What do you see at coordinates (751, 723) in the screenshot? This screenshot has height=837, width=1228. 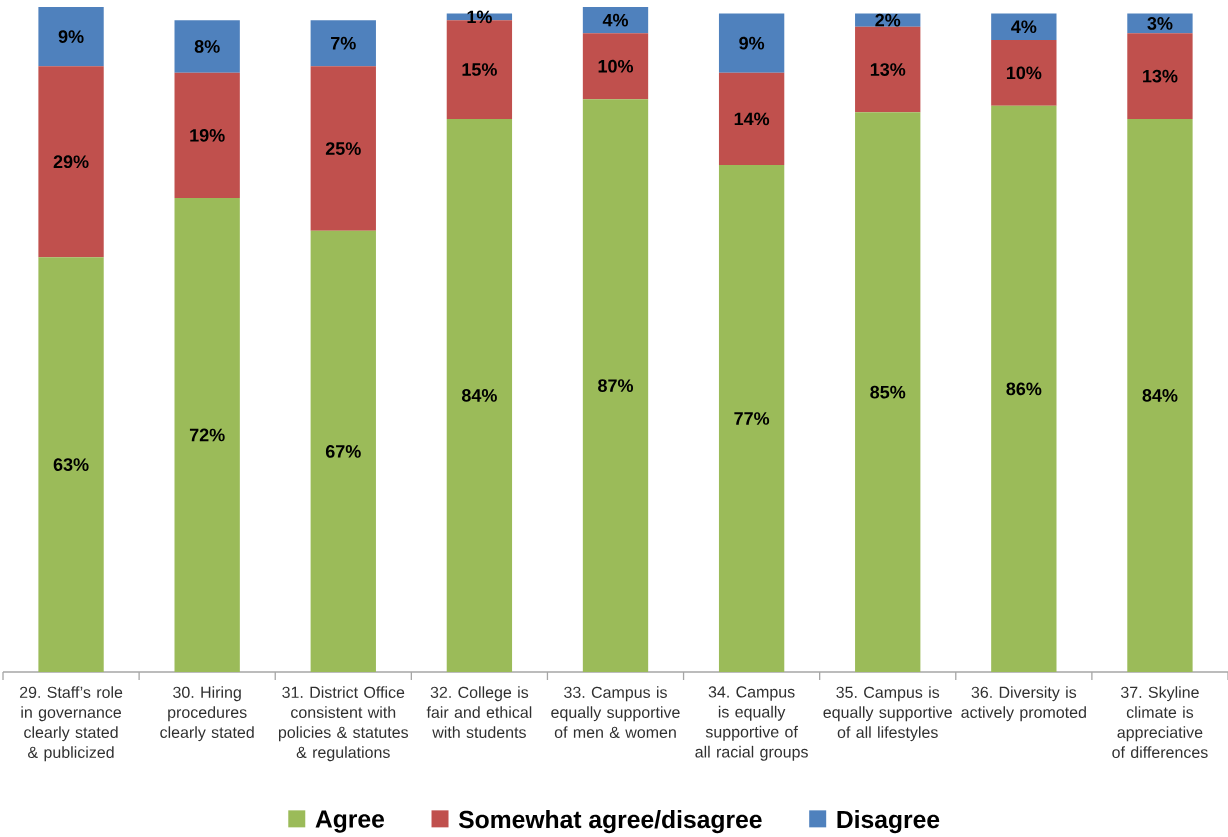 I see `x-tick-label: 34. Campus is equally supportive of all racial groups` at bounding box center [751, 723].